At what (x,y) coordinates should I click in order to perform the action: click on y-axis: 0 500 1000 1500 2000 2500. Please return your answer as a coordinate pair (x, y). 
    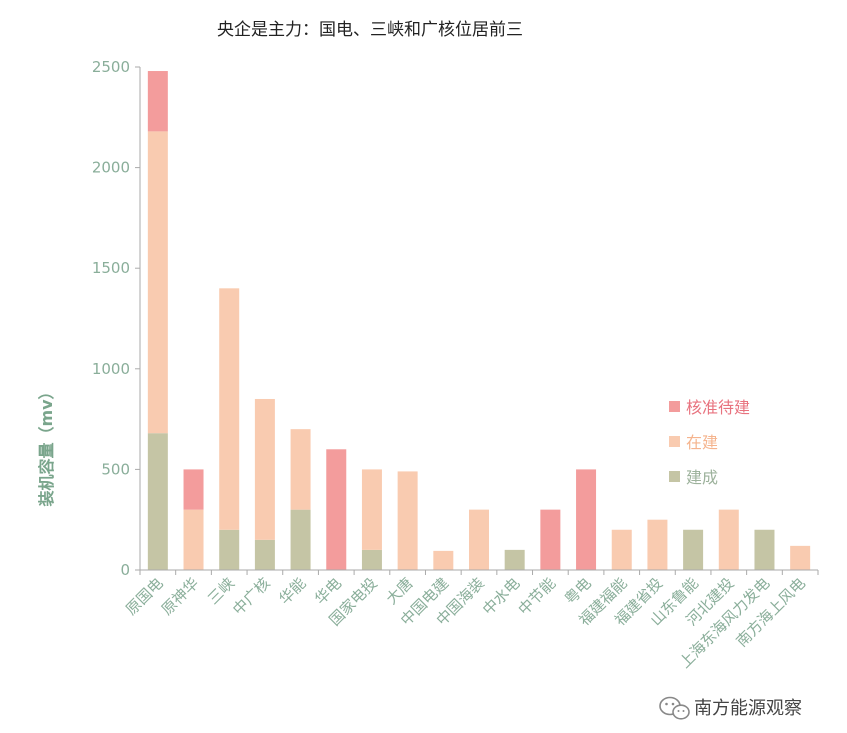
    Looking at the image, I should click on (116, 318).